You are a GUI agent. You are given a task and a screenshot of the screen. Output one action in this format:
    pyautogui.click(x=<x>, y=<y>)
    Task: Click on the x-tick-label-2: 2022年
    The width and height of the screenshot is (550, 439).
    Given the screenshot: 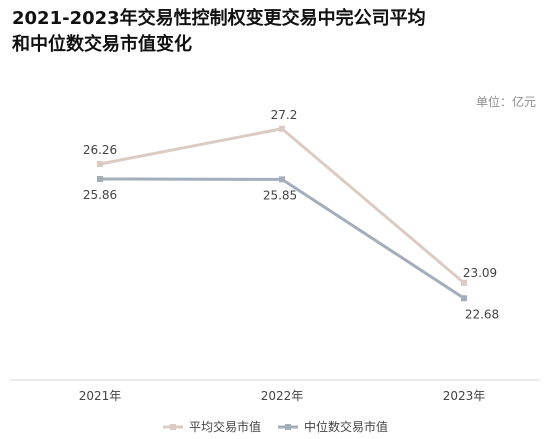 What is the action you would take?
    pyautogui.click(x=282, y=396)
    